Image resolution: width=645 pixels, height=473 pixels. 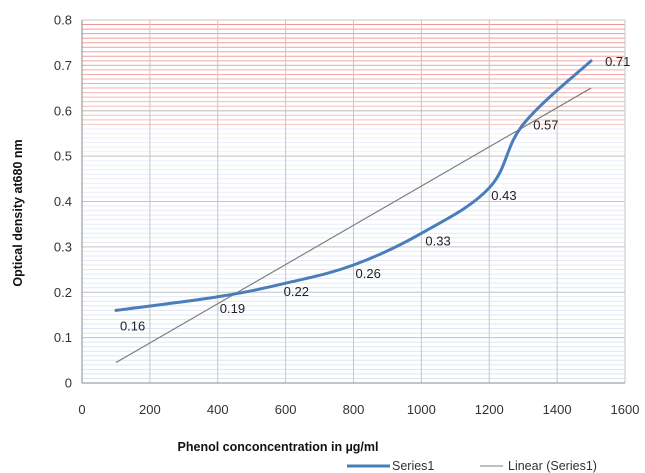 I want to click on x-tick-label: 1400, so click(x=557, y=409).